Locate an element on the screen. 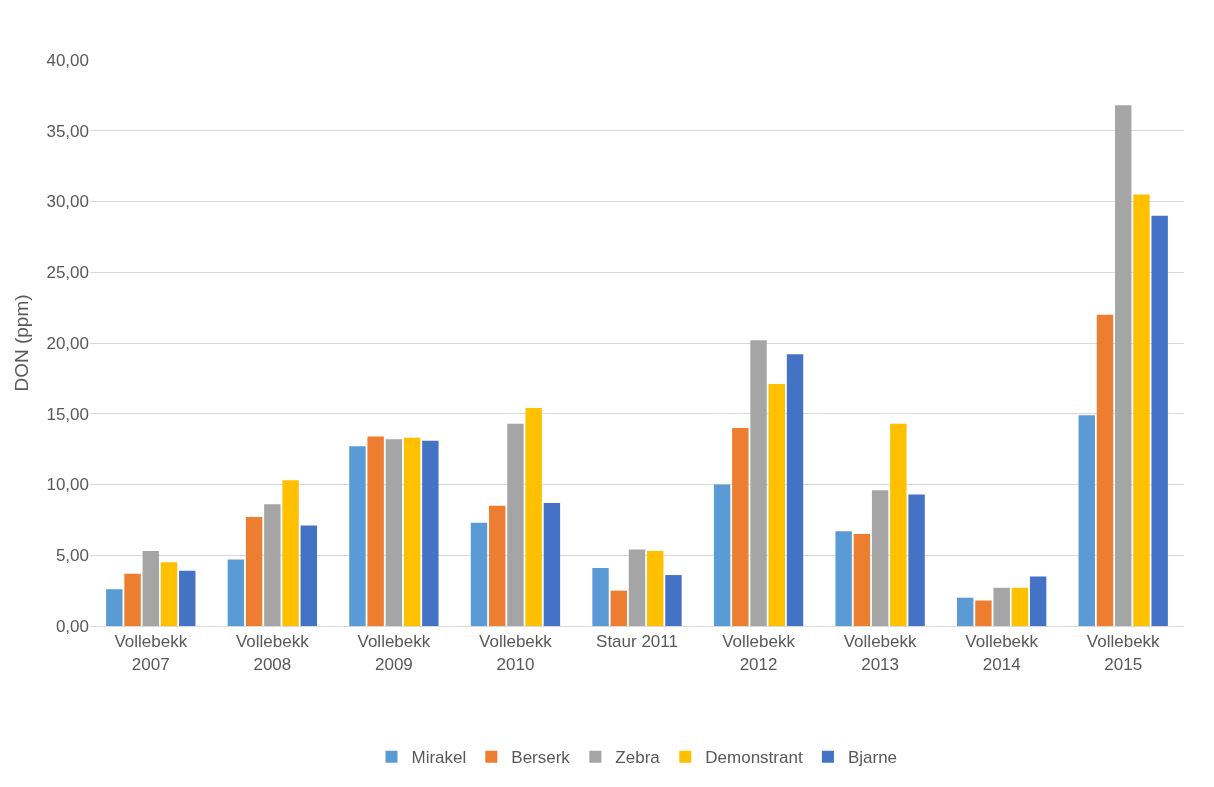  y-axis-title: DON (ppm) is located at coordinates (22, 343).